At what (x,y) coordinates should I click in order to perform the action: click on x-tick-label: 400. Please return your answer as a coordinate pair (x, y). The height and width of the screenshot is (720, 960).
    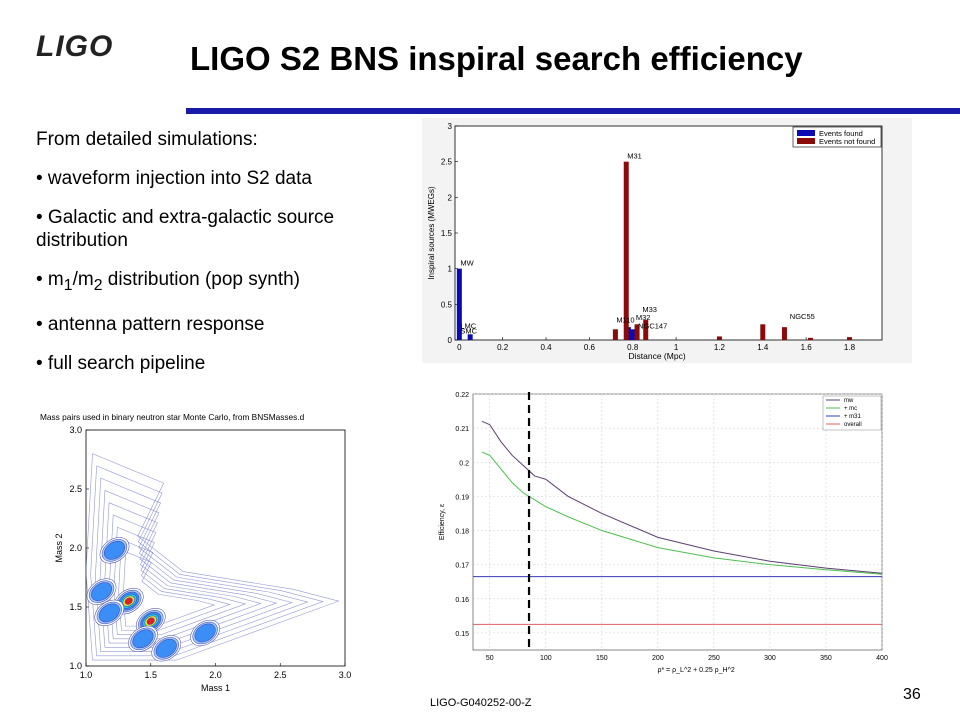
    Looking at the image, I should click on (882, 658).